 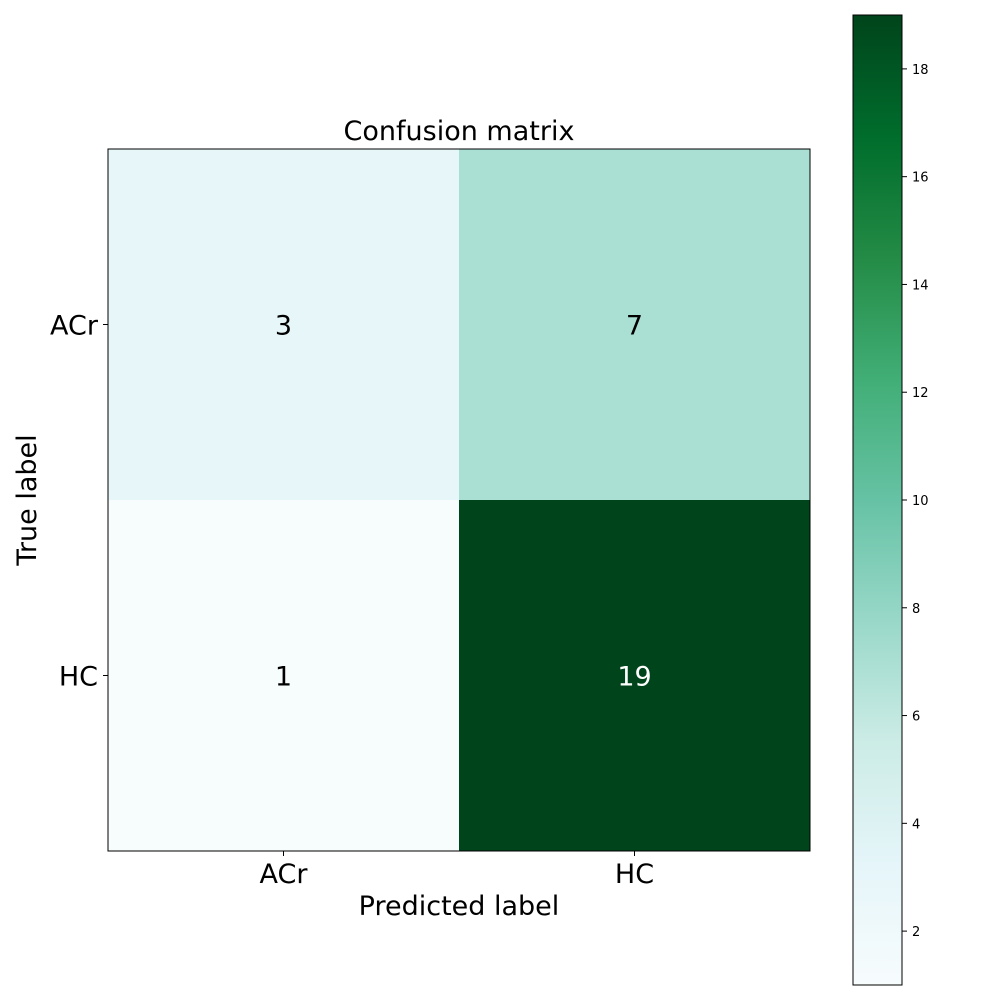 I want to click on cell-value-label: 19, so click(x=634, y=677).